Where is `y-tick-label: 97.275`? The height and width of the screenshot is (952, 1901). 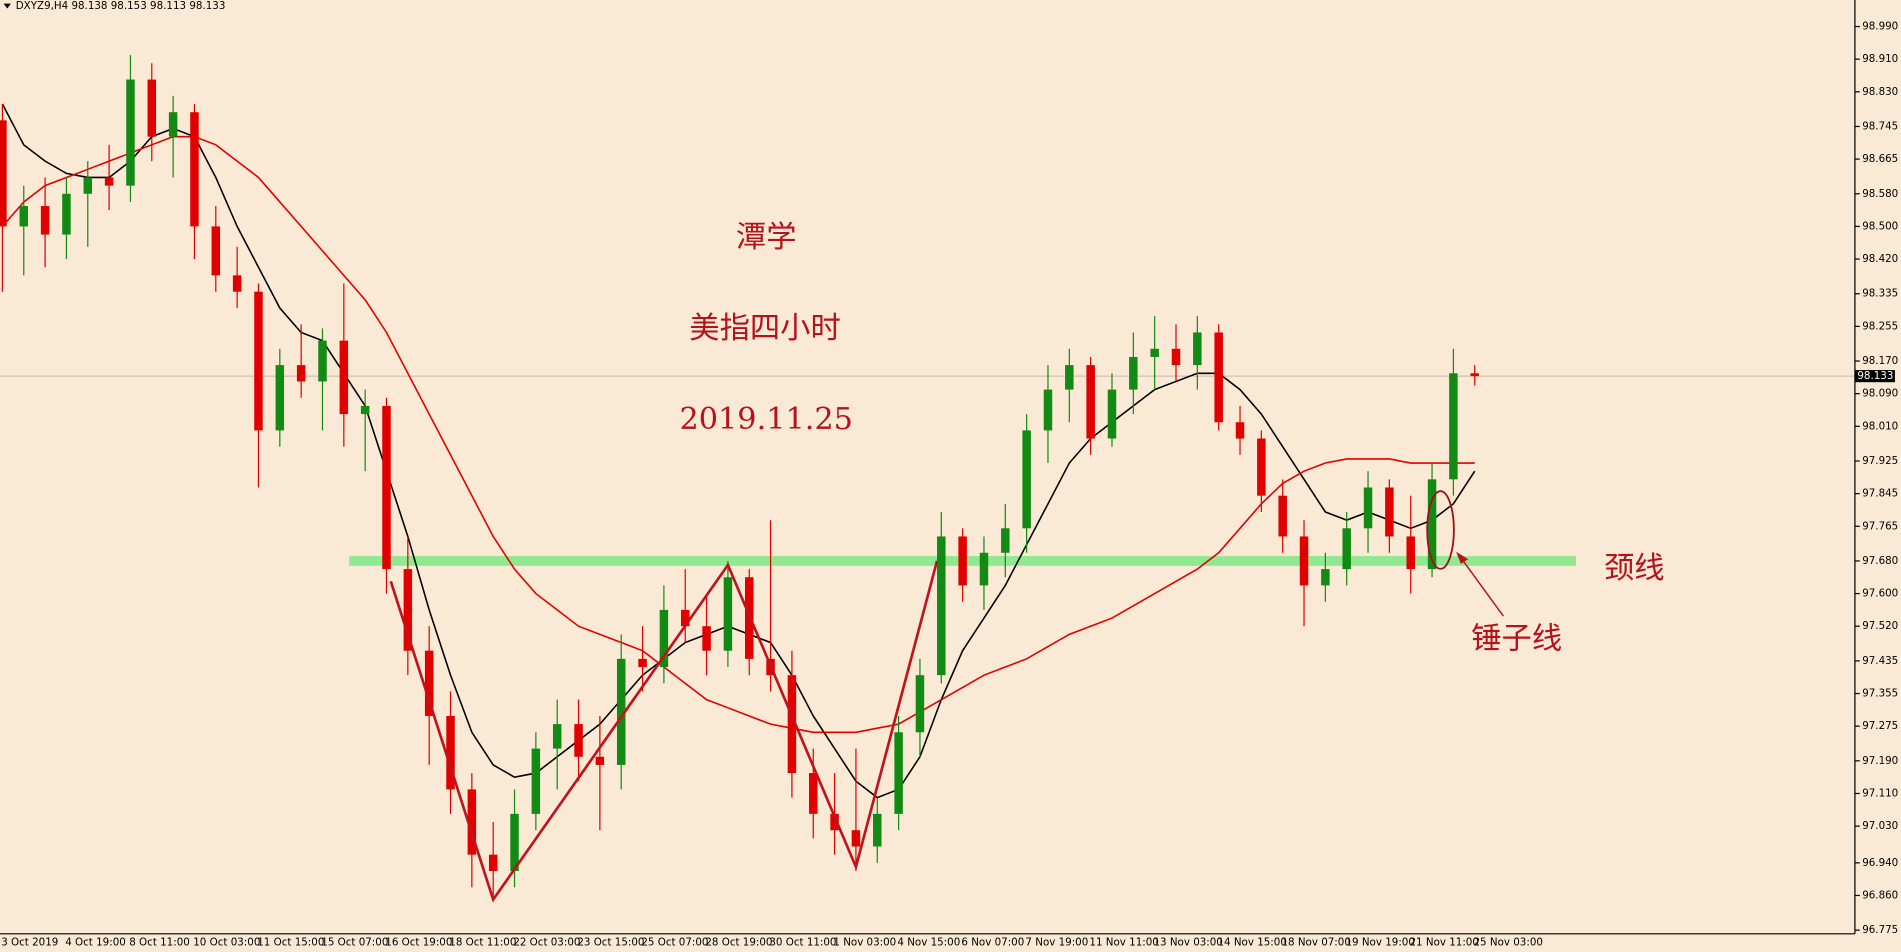
y-tick-label: 97.275 is located at coordinates (1880, 726).